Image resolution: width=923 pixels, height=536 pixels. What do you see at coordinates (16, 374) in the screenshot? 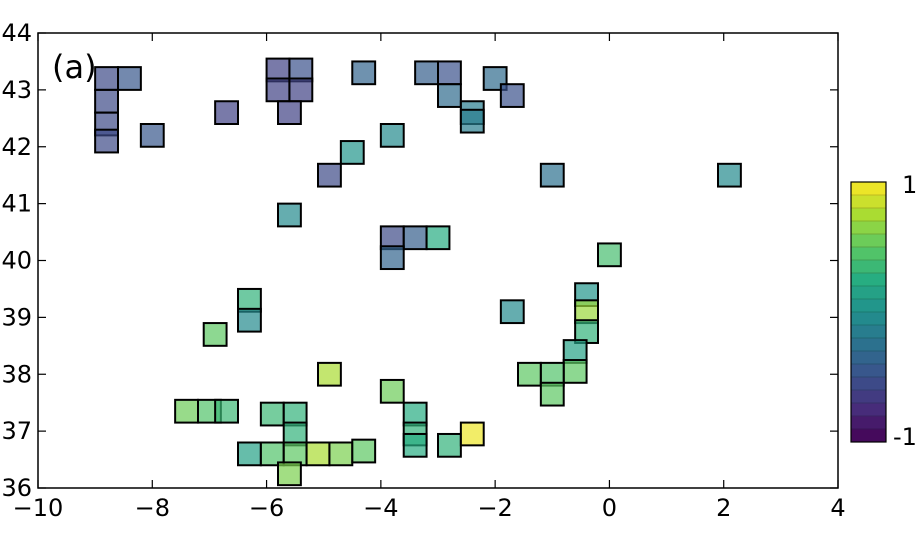
I see `y-tick-label: 38` at bounding box center [16, 374].